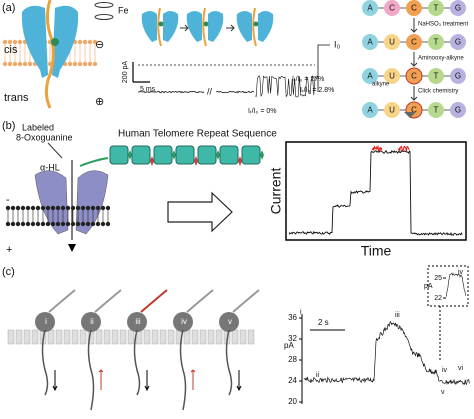 The width and height of the screenshot is (474, 419). Describe the element at coordinates (292, 401) in the screenshot. I see `y-tick-label: 20` at that location.